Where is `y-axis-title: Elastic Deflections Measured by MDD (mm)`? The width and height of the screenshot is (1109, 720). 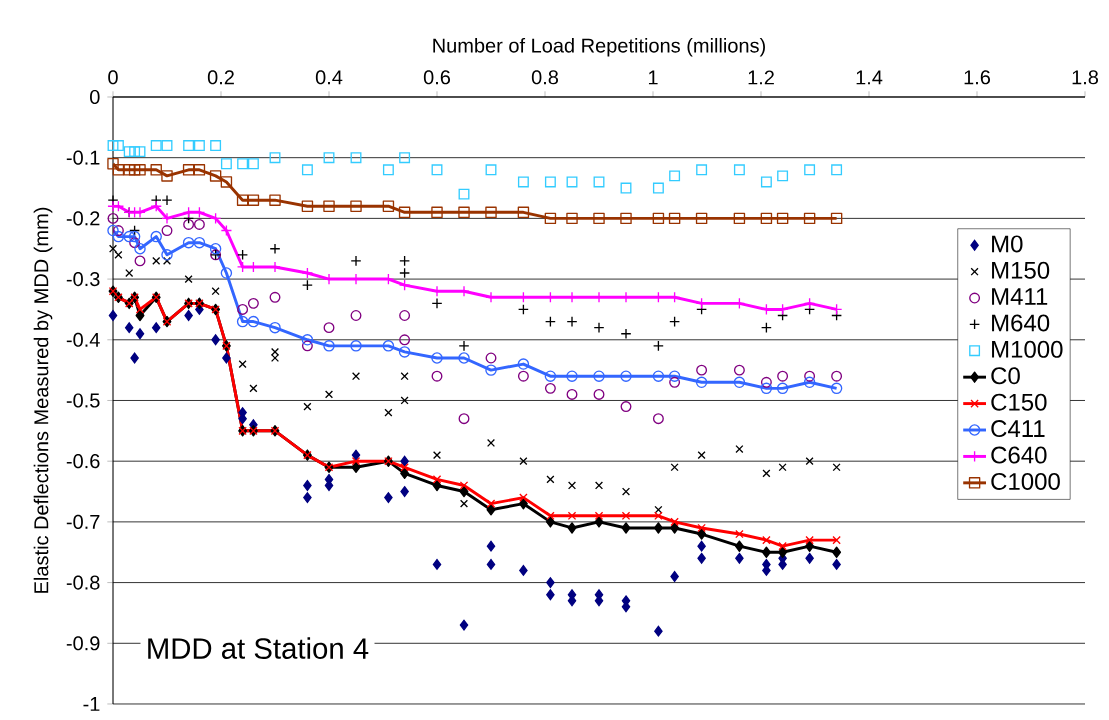
y-axis-title: Elastic Deflections Measured by MDD (mm) is located at coordinates (43, 400).